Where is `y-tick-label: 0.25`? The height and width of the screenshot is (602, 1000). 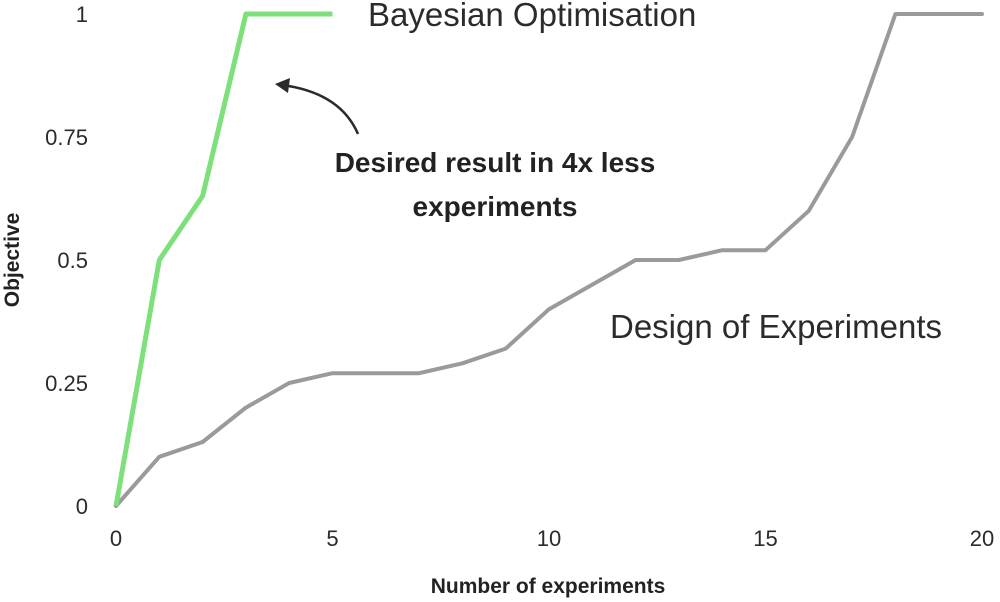
y-tick-label: 0.25 is located at coordinates (66, 383).